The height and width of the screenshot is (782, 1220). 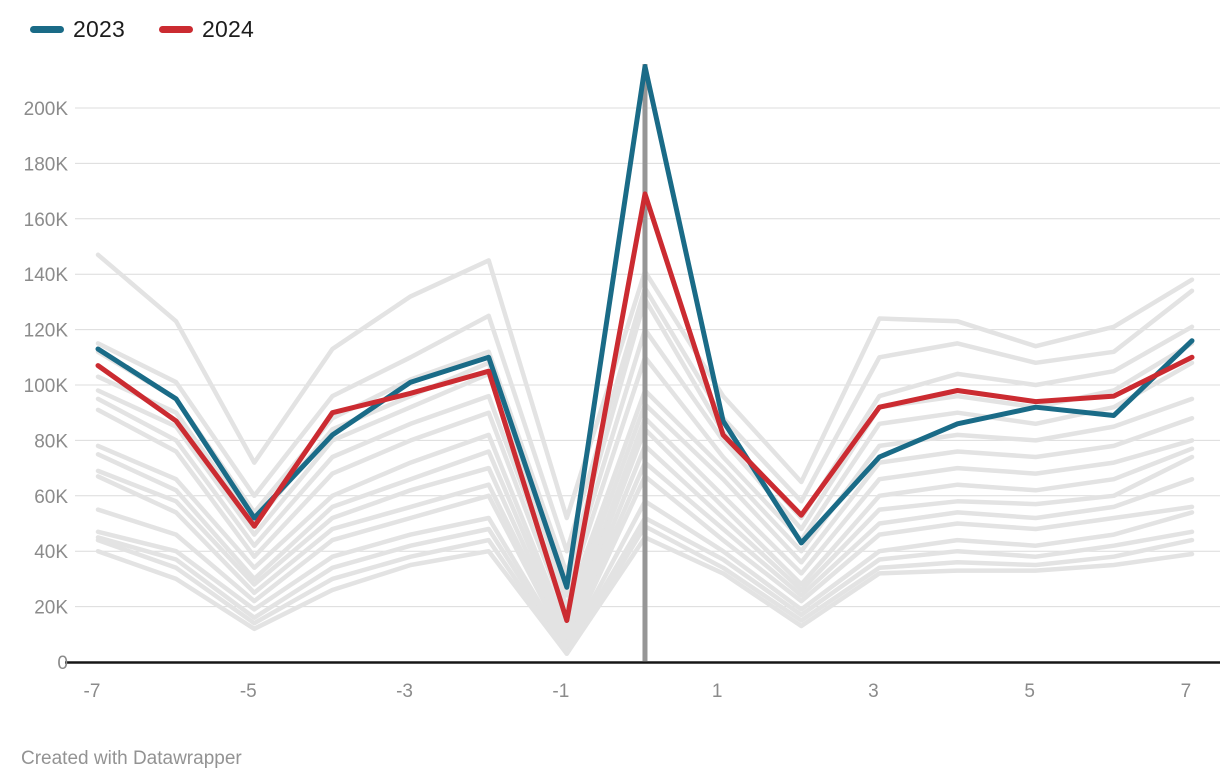 What do you see at coordinates (1029, 691) in the screenshot?
I see `x-tick-label-5: 5` at bounding box center [1029, 691].